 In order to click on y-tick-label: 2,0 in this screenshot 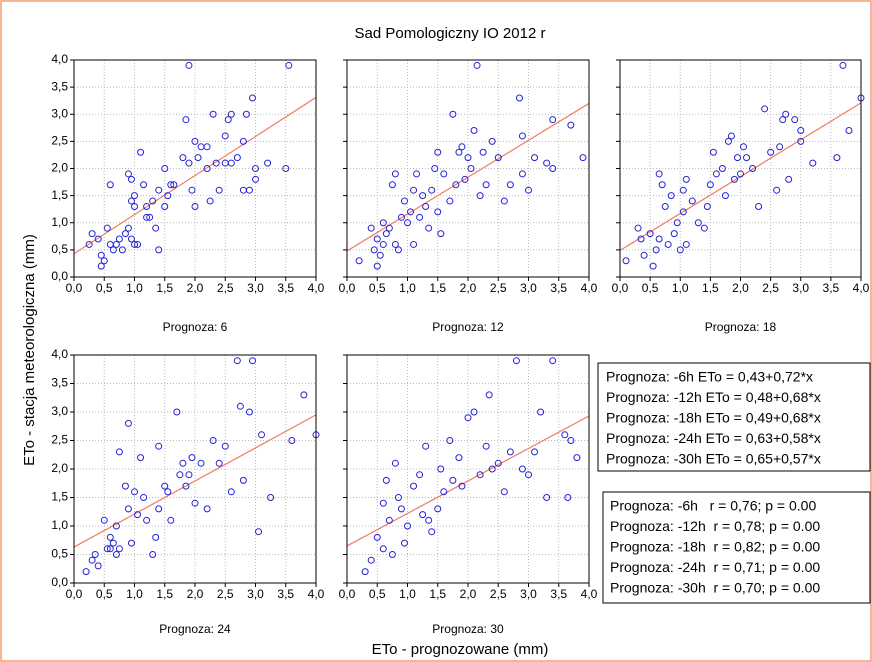, I will do `click(59, 468)`.